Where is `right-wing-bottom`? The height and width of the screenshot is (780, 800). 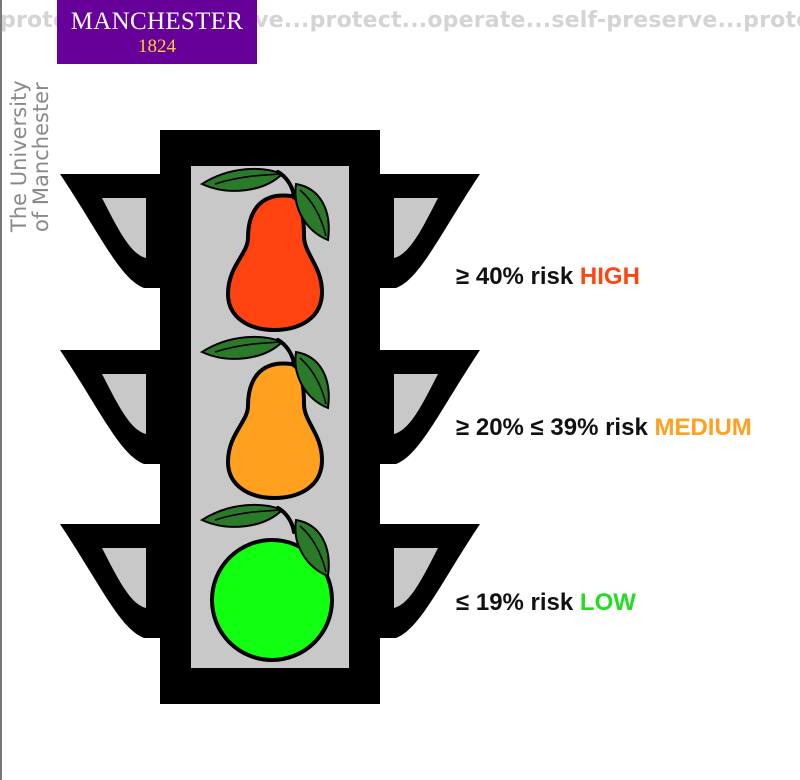 right-wing-bottom is located at coordinates (430, 581).